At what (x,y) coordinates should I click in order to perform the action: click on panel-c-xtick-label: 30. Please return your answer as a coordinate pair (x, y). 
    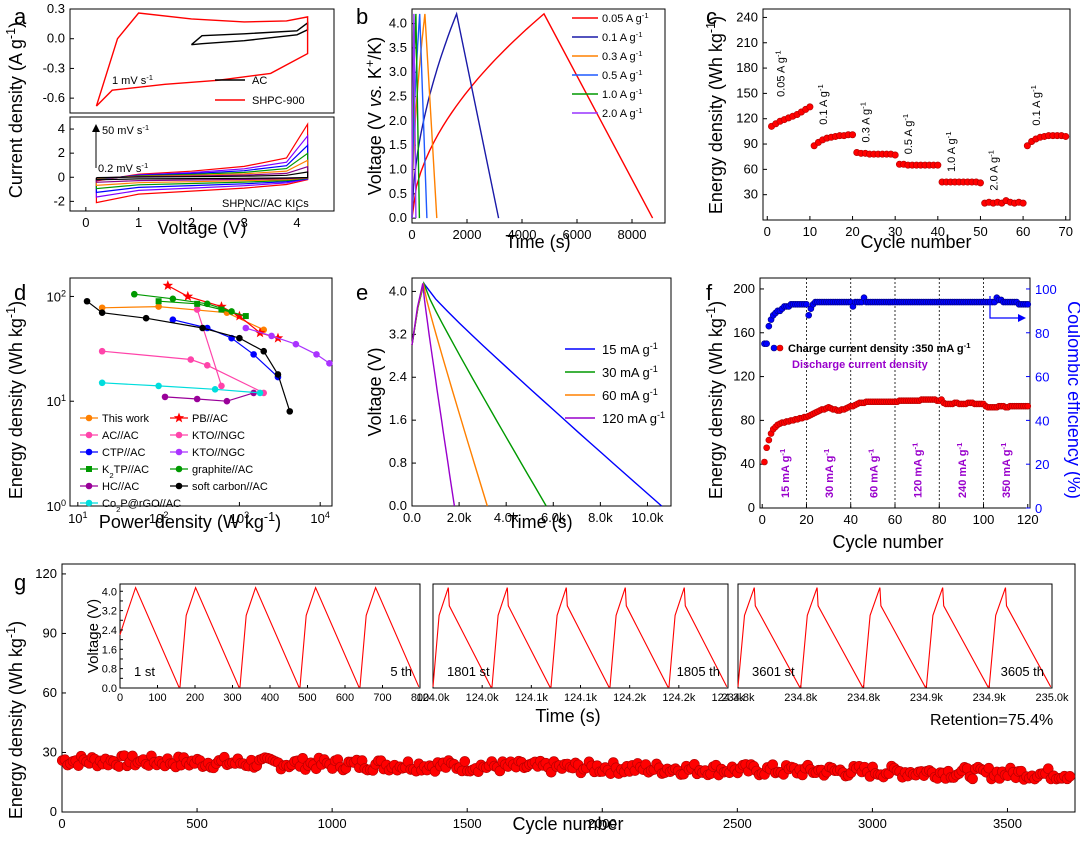
    Looking at the image, I should click on (895, 231).